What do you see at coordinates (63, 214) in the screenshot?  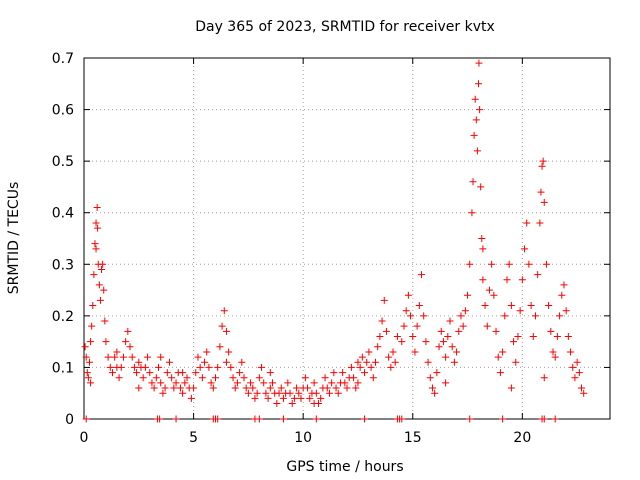 I see `y-tick-label: 0.4` at bounding box center [63, 214].